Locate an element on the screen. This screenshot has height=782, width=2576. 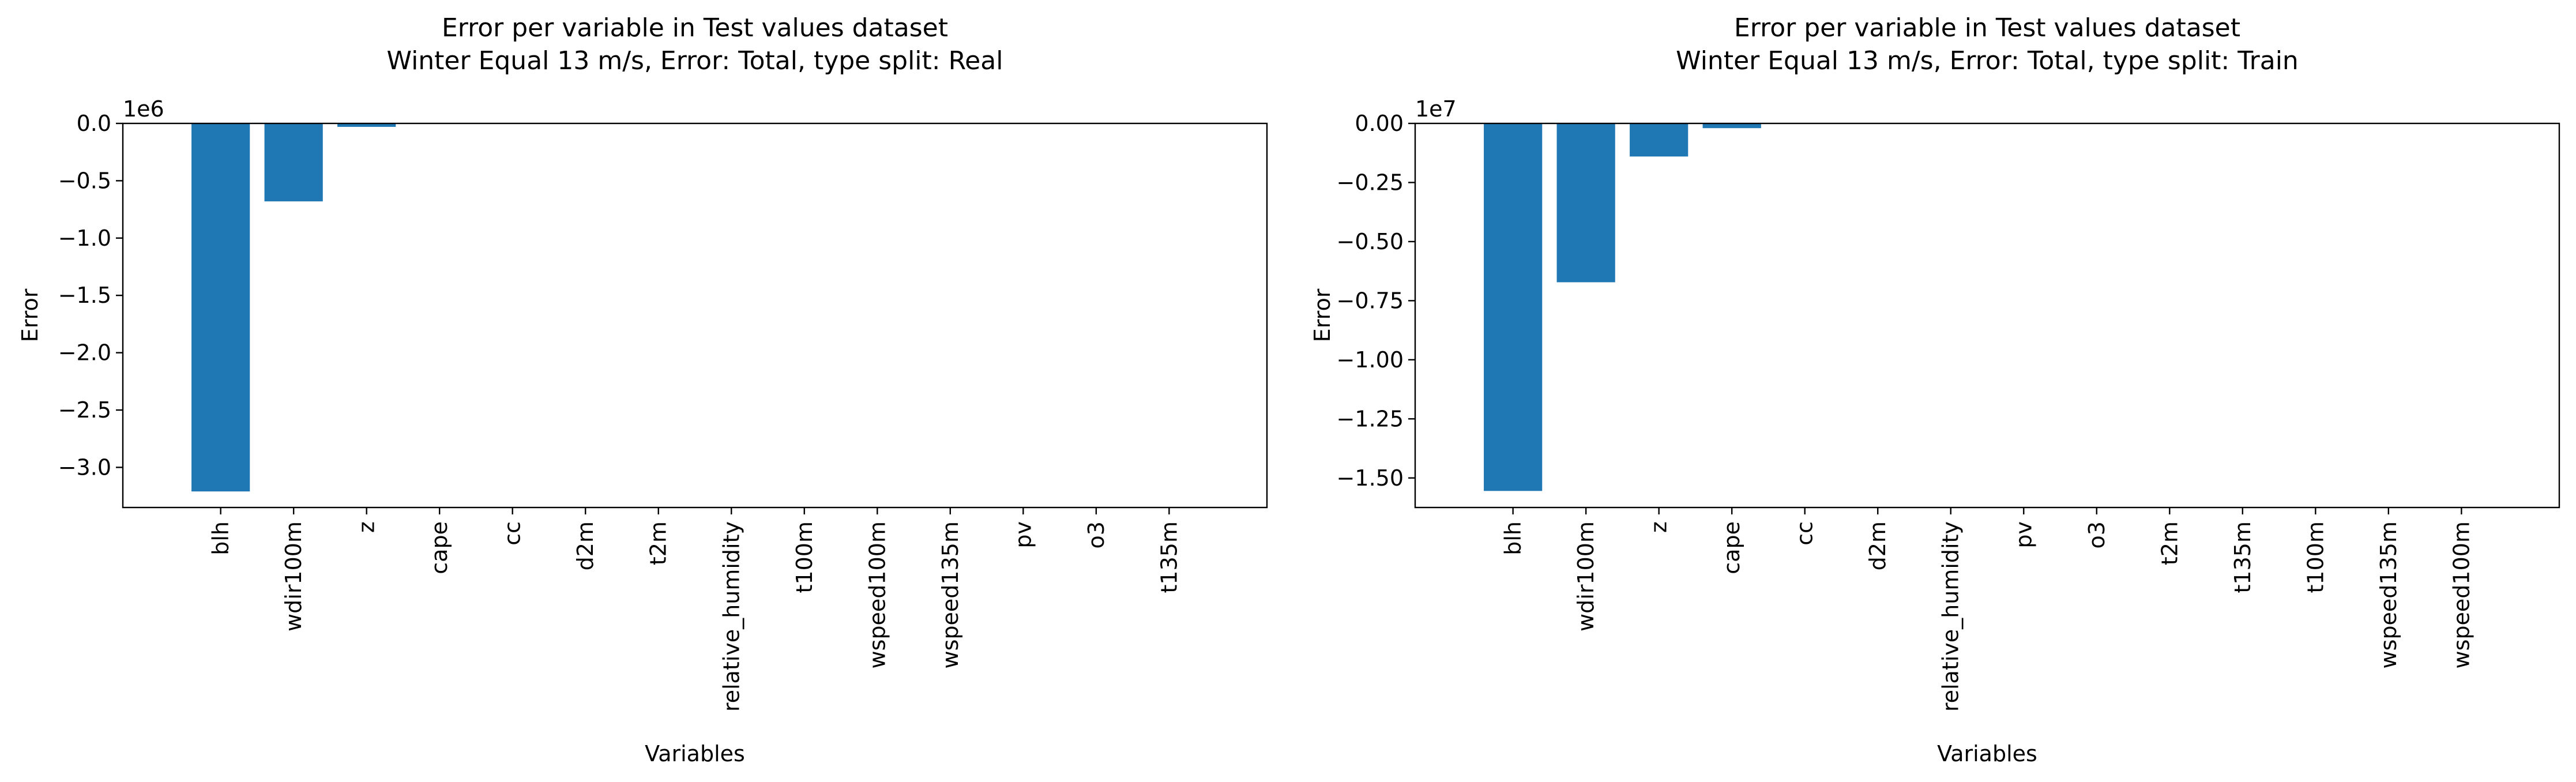
y-tick-label: 0.0 is located at coordinates (94, 123).